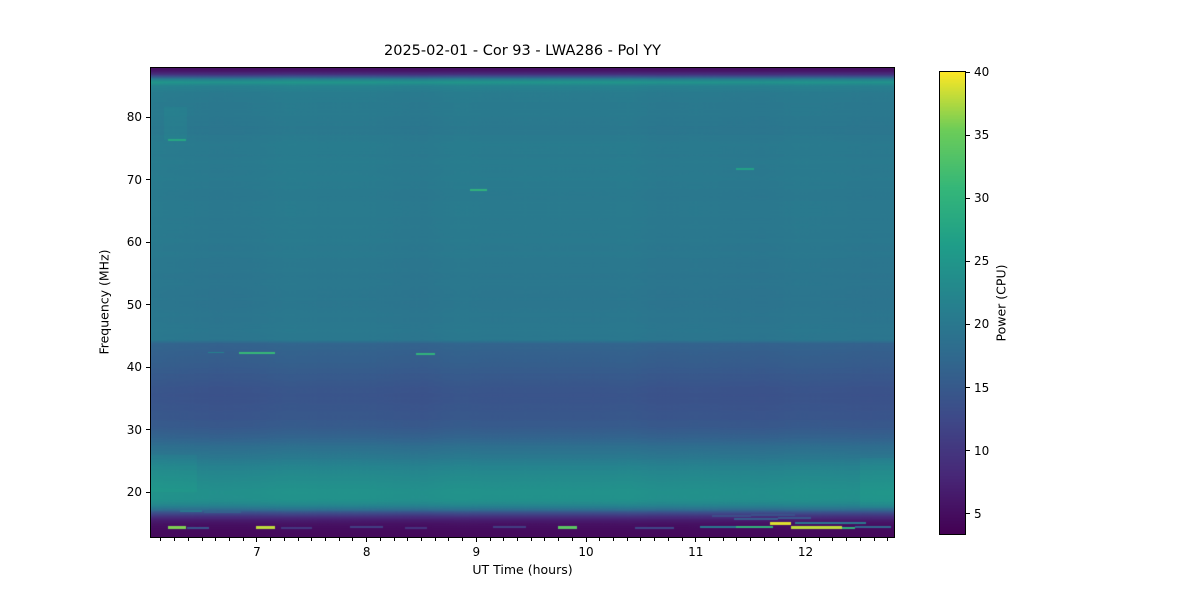 This screenshot has height=600, width=1200. I want to click on y-tick-label: 80, so click(134, 117).